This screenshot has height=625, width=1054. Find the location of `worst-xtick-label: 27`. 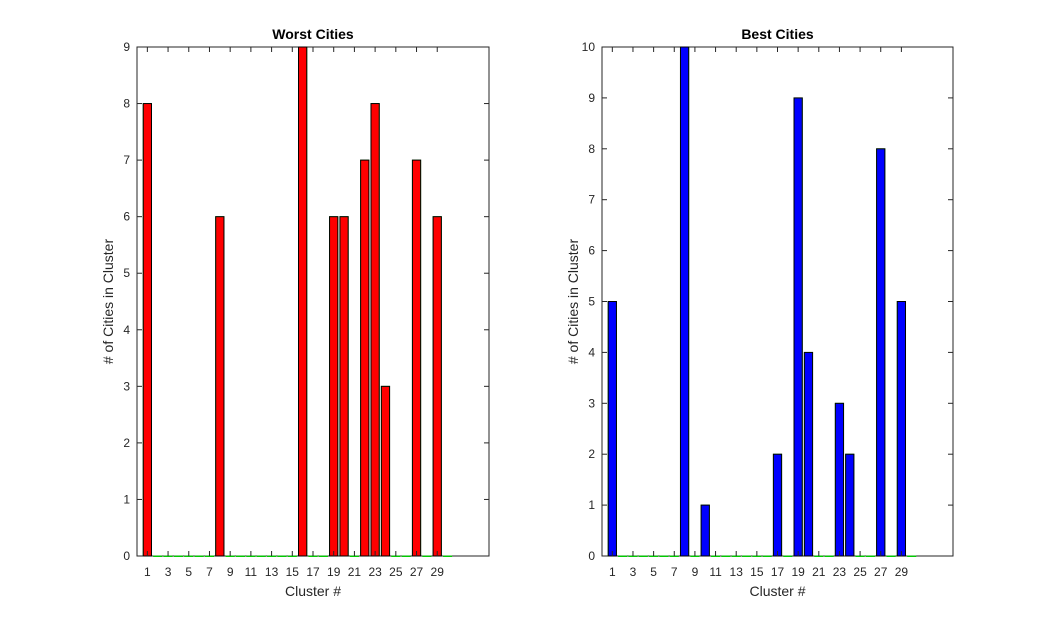

worst-xtick-label: 27 is located at coordinates (417, 572).